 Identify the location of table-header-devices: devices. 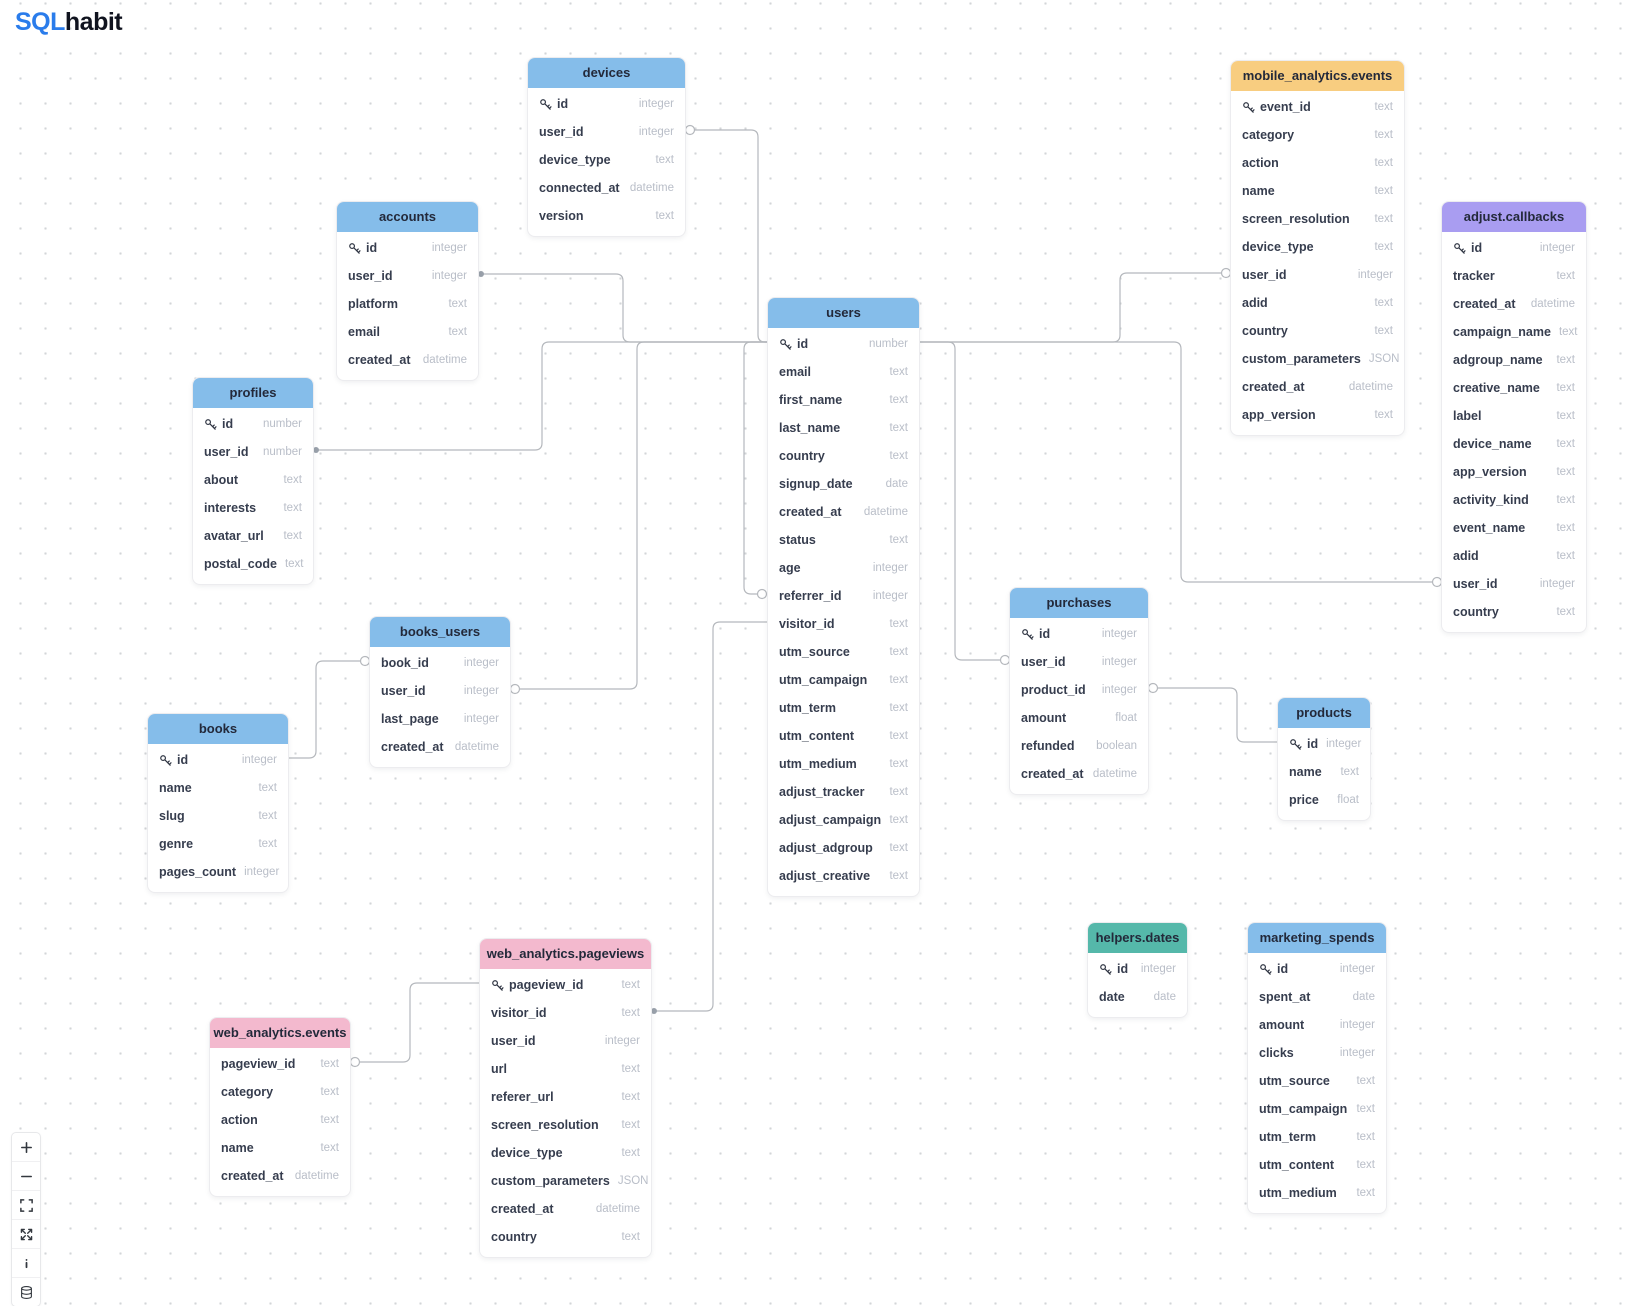
(606, 73).